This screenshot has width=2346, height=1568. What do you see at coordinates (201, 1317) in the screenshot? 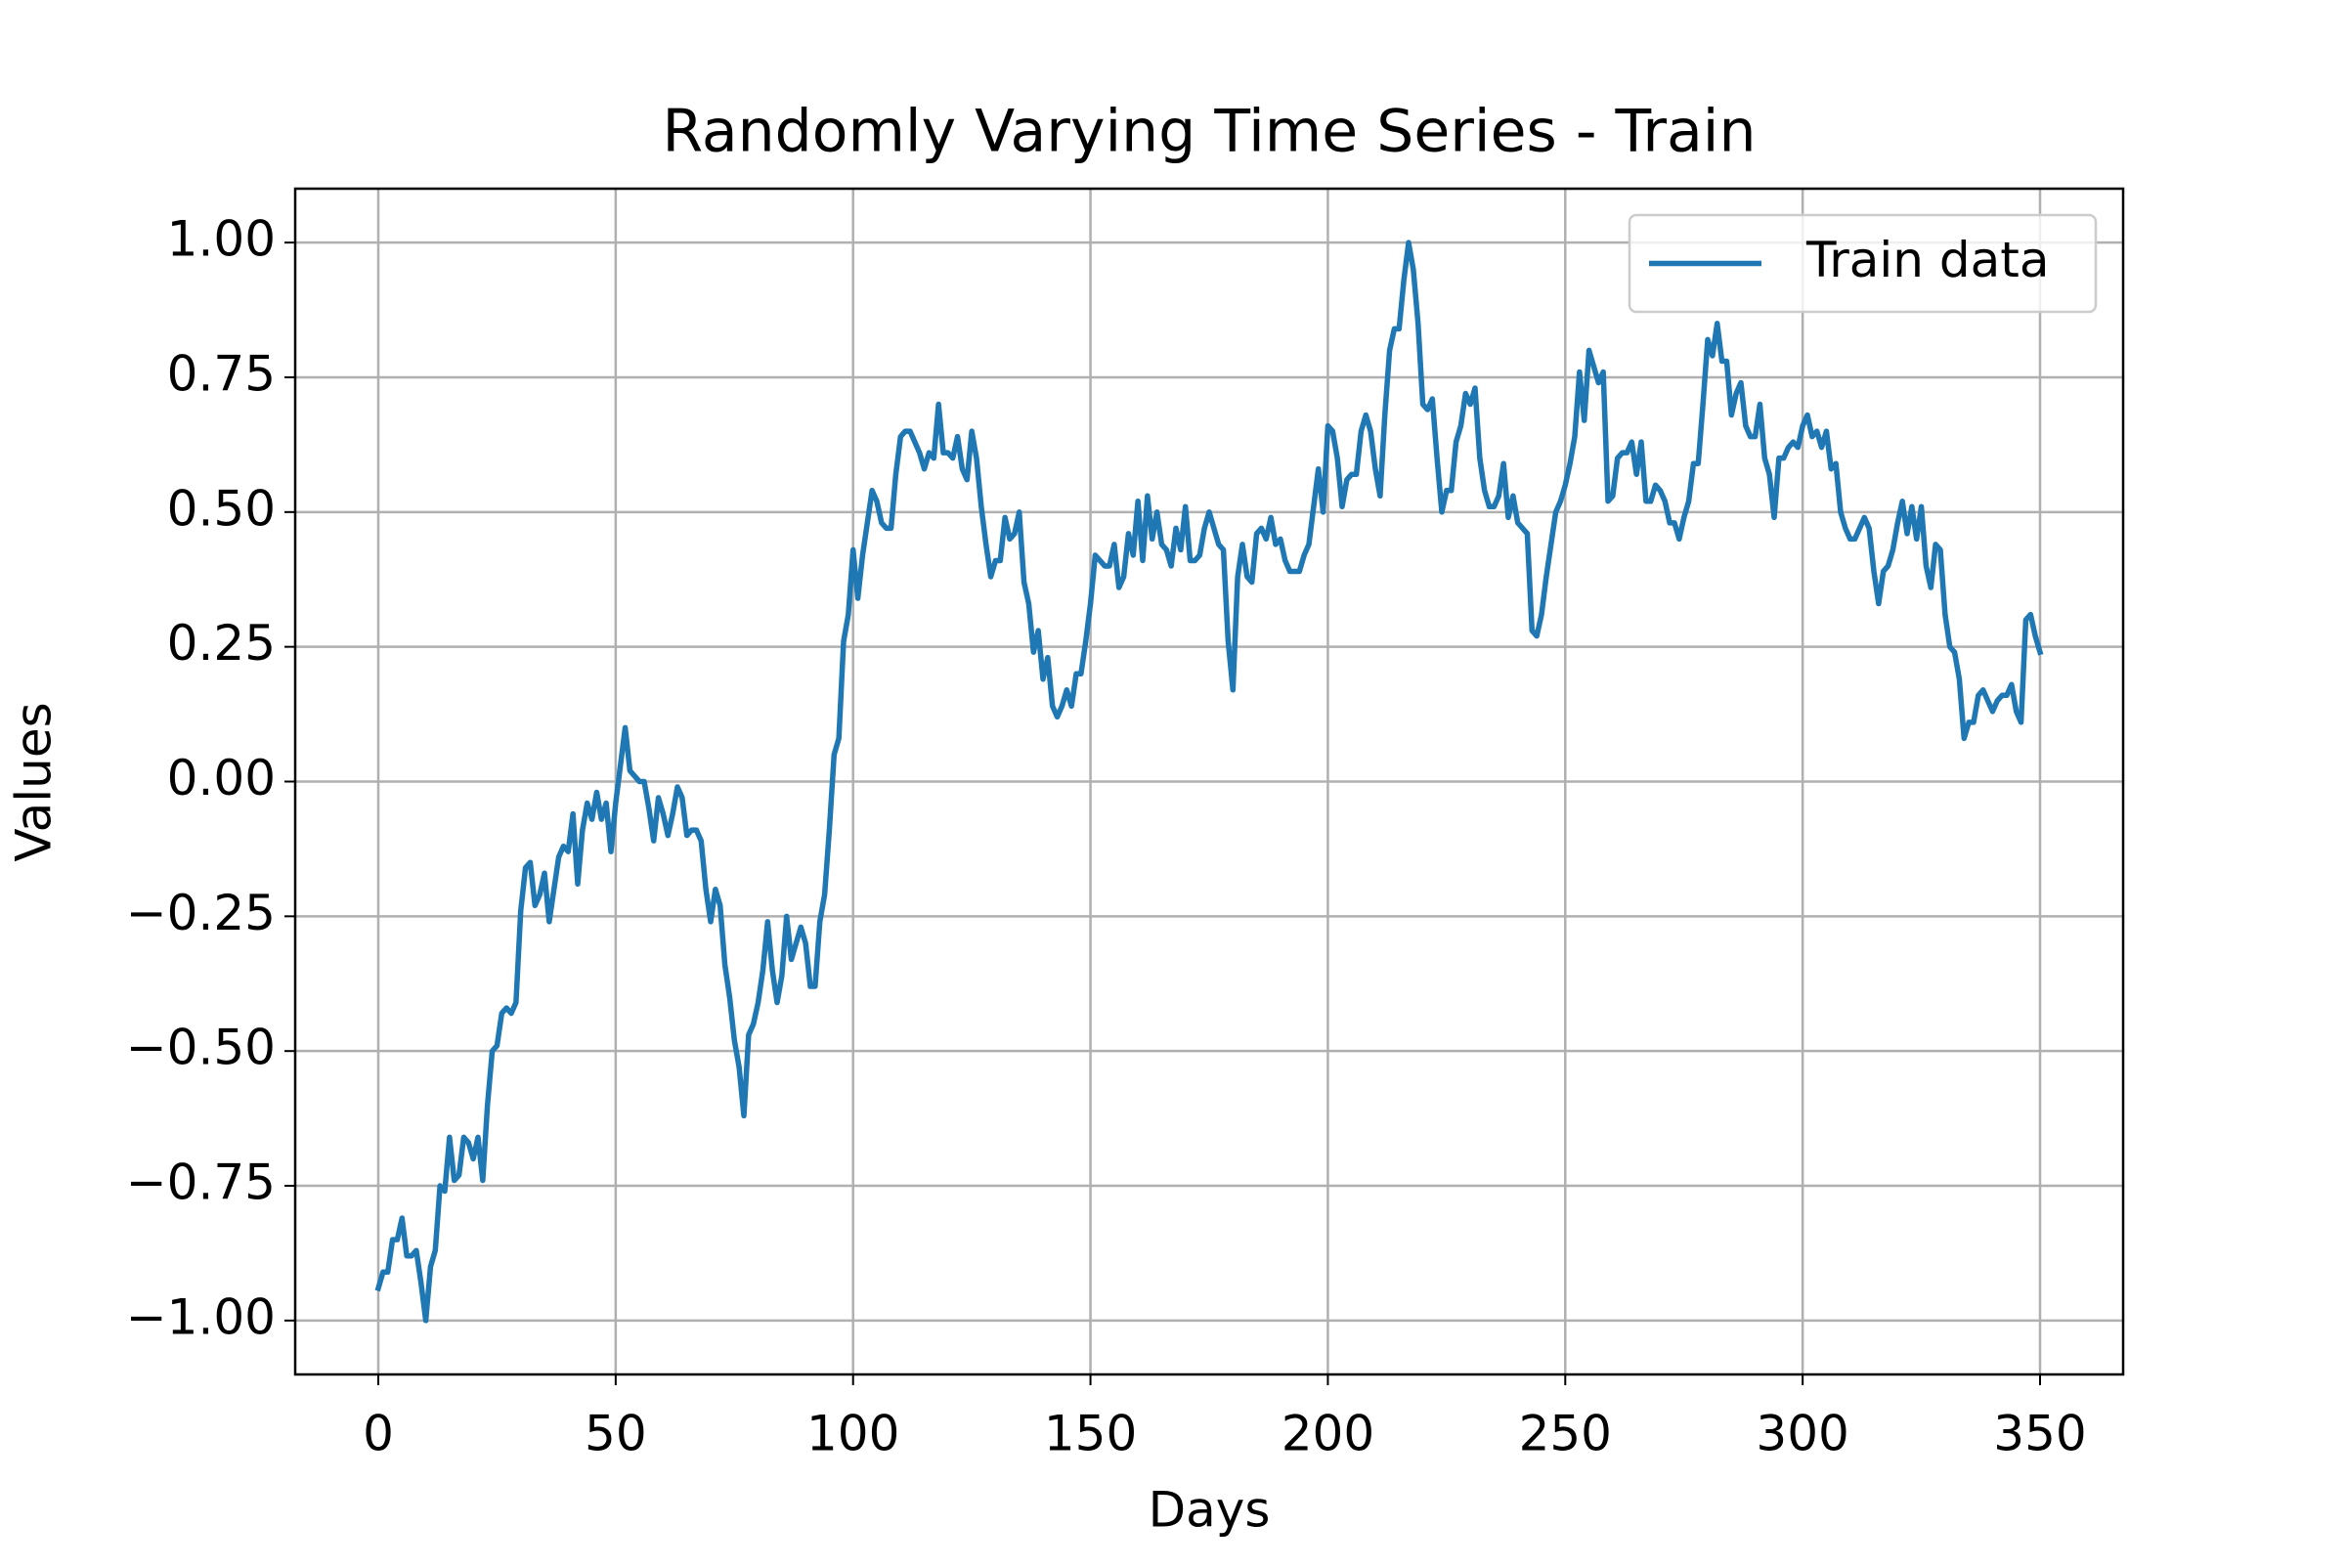
I see `y-tick-label: −1.00` at bounding box center [201, 1317].